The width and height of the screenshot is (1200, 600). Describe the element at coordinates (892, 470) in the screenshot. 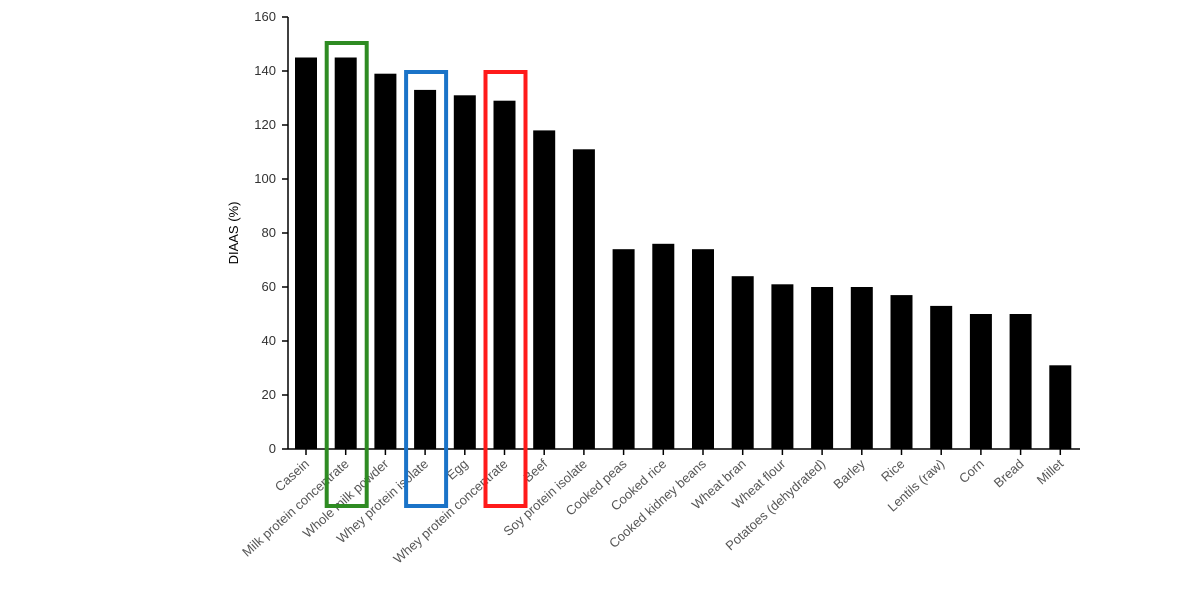

I see `x-tick-label: Rice` at that location.